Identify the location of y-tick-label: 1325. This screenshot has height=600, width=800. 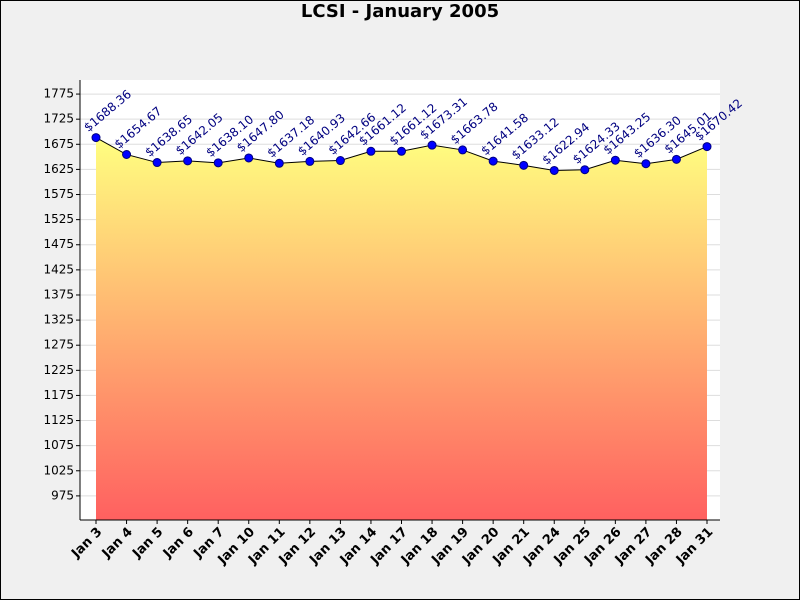
(58, 320).